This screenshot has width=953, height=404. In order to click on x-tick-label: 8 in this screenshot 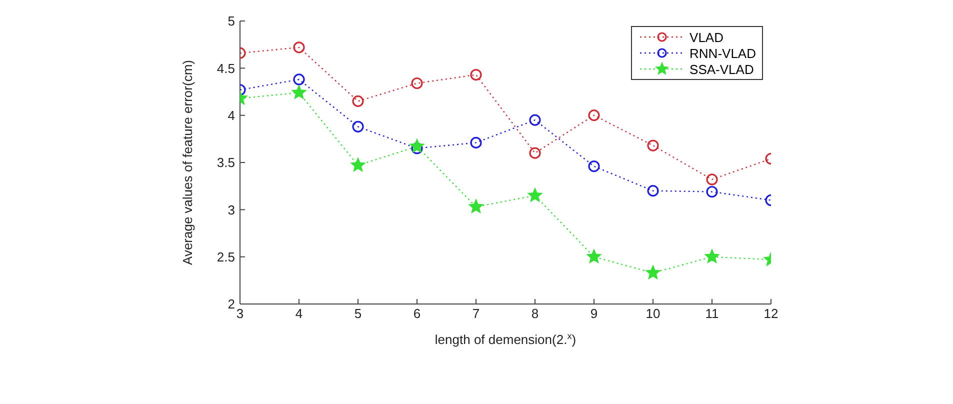, I will do `click(535, 314)`.